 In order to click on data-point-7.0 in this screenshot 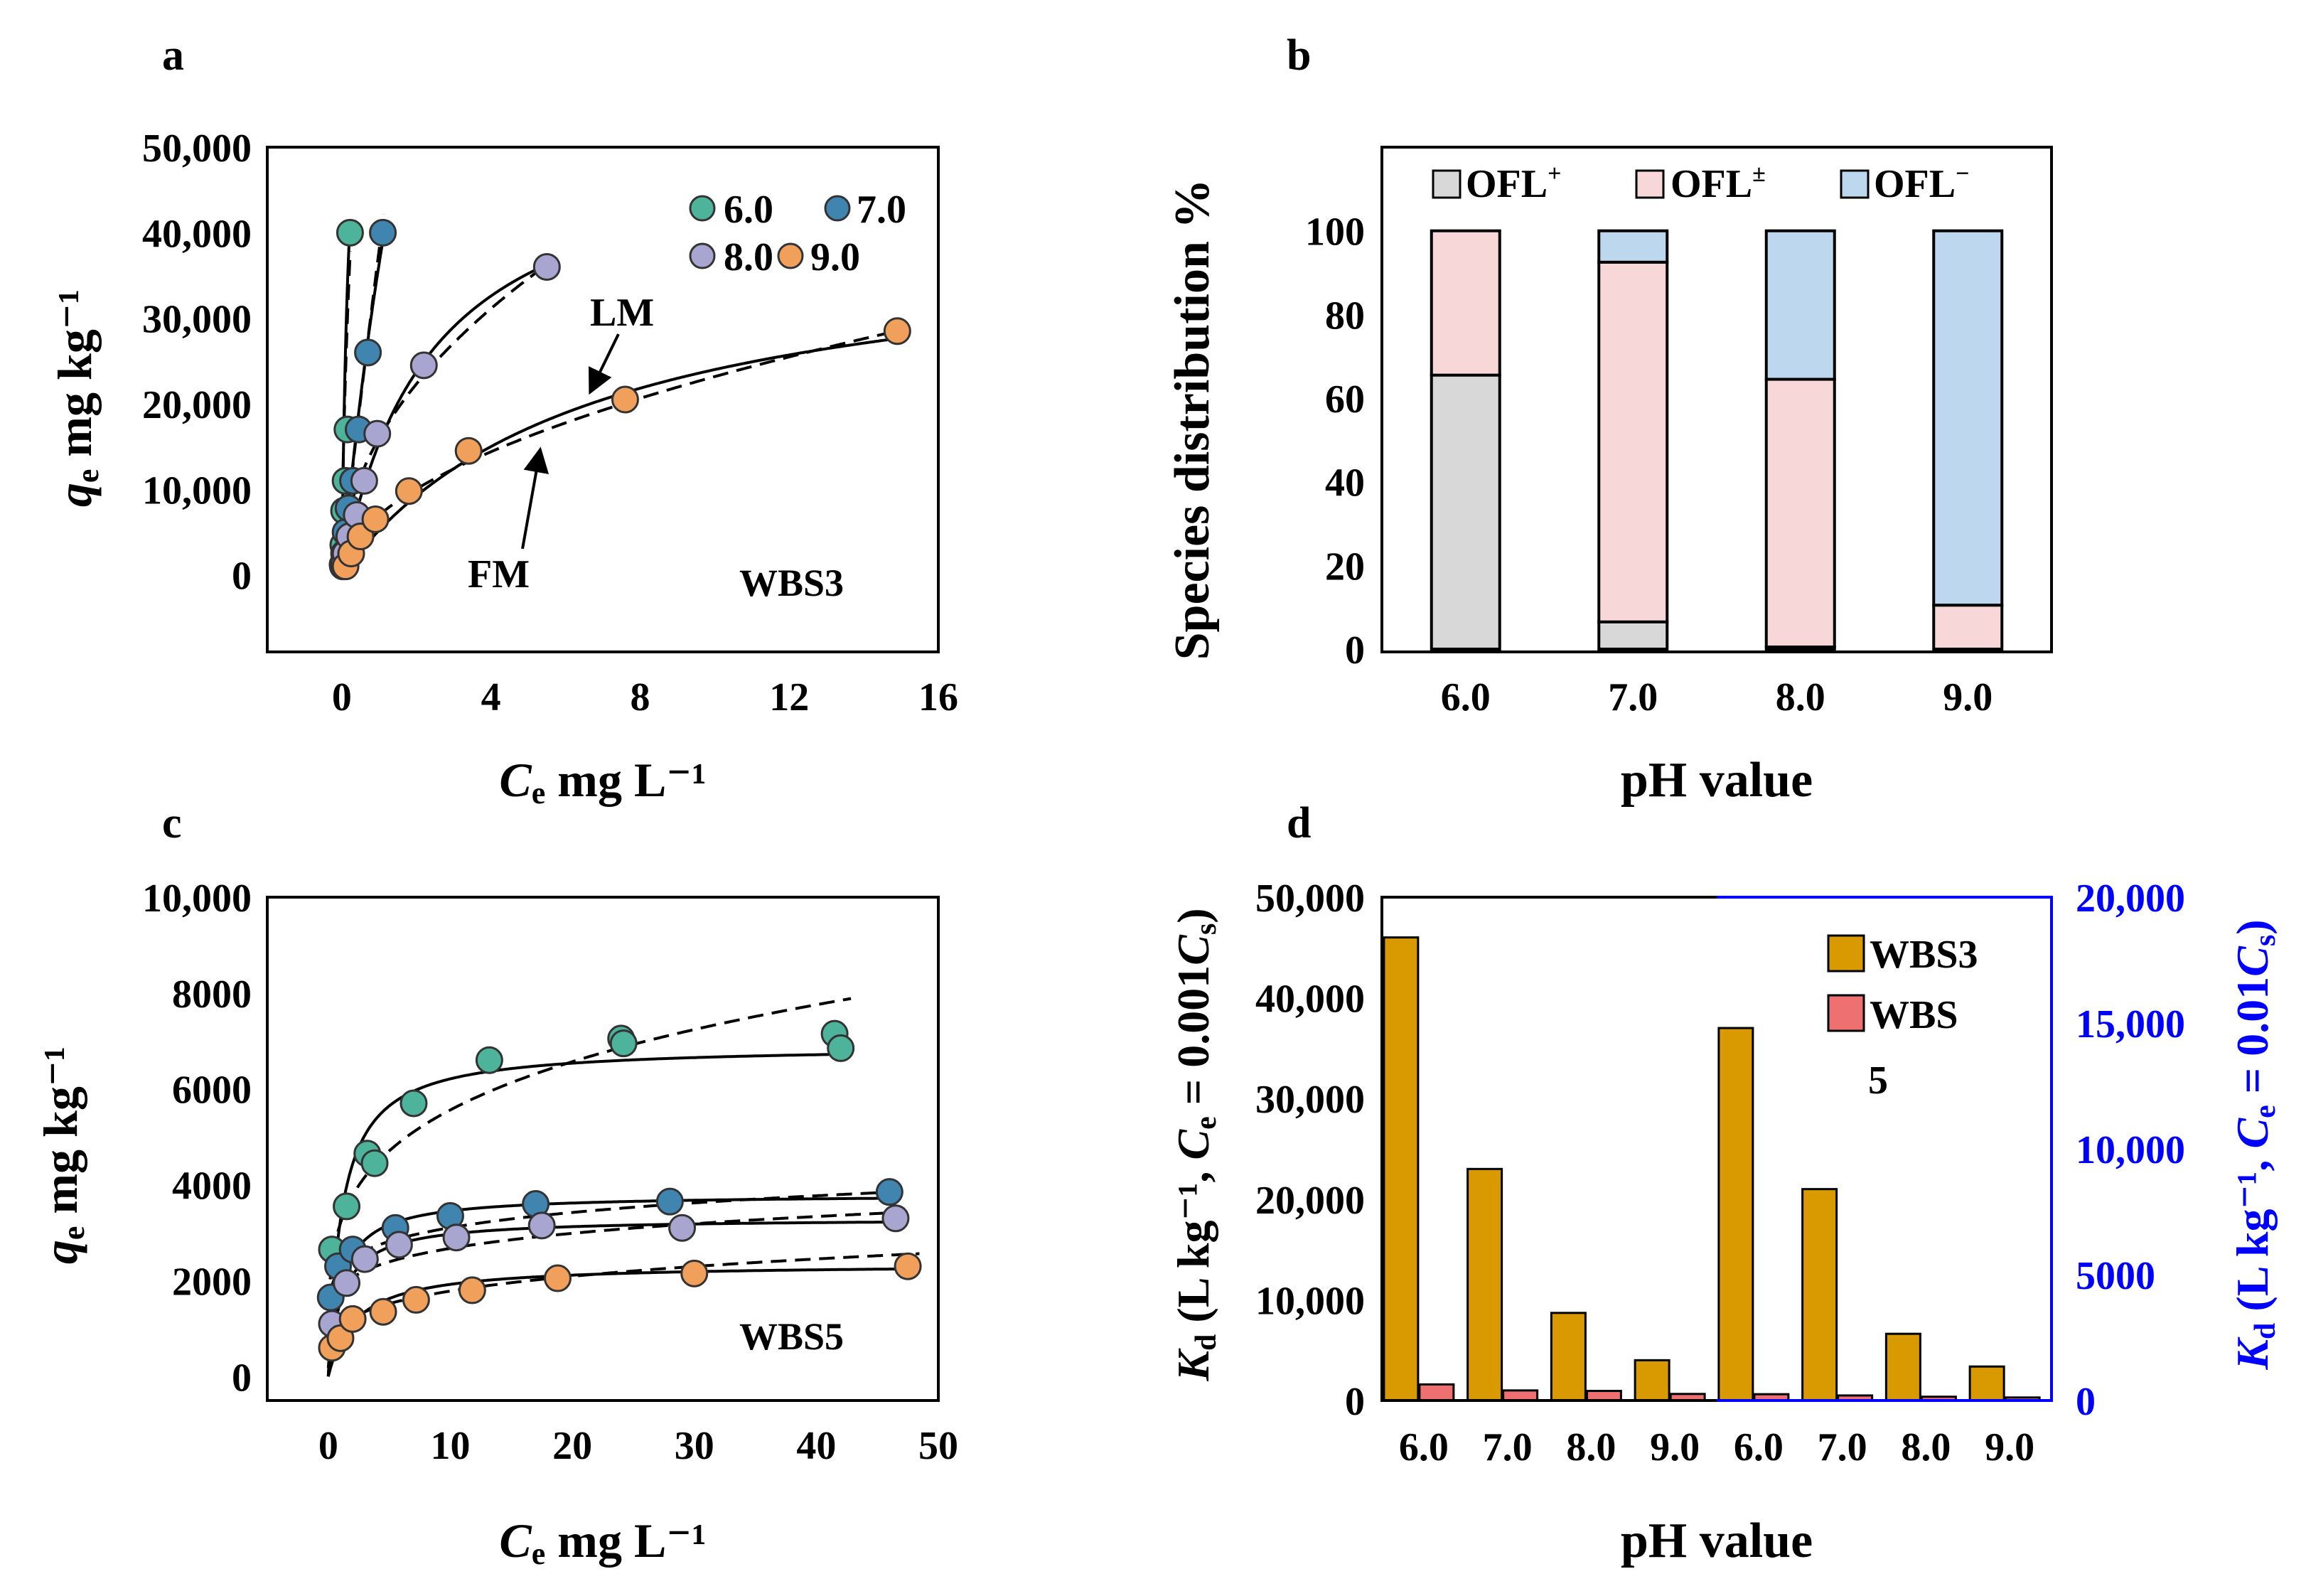, I will do `click(889, 1192)`.